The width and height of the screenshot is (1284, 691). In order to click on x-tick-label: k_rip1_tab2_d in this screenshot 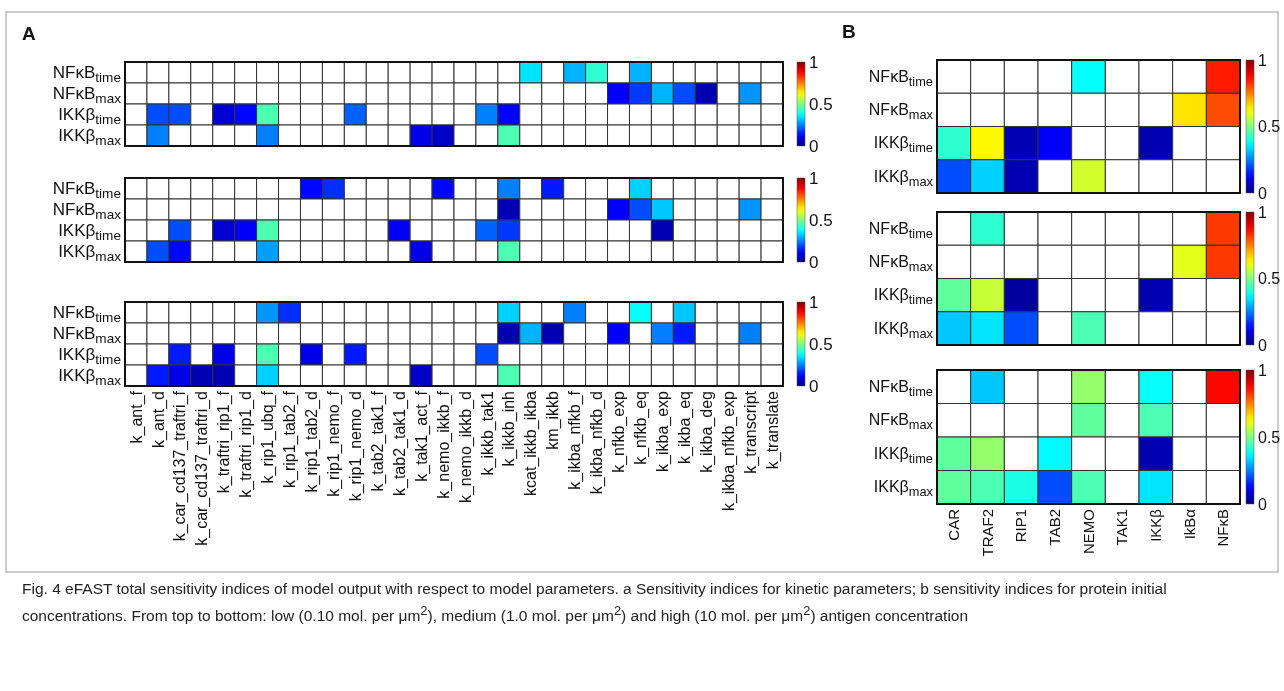, I will do `click(312, 442)`.